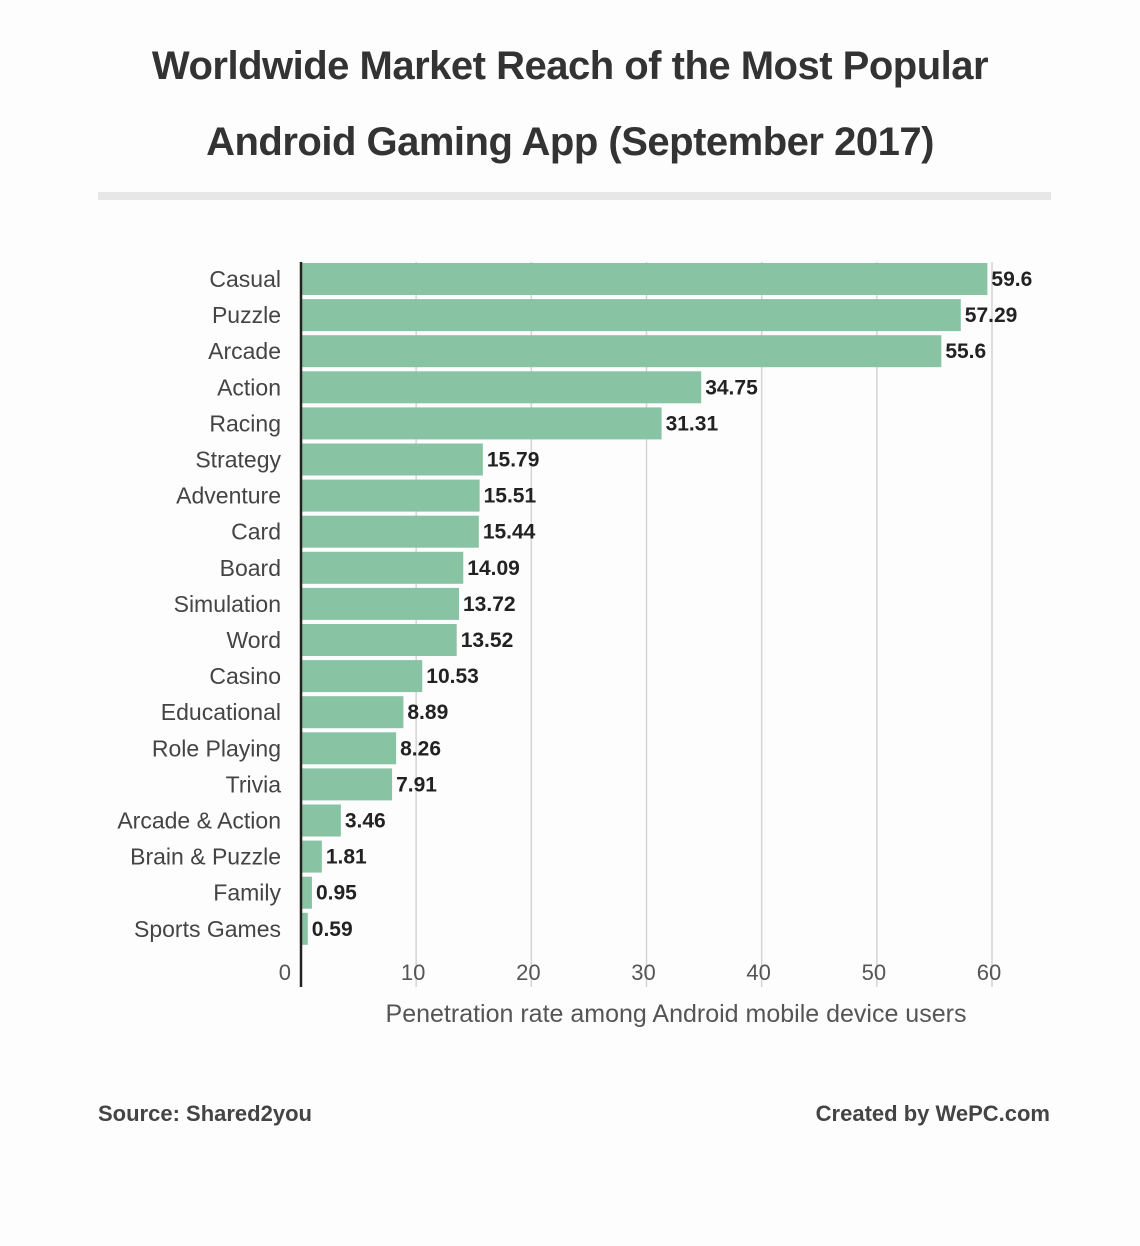 The width and height of the screenshot is (1140, 1246). Describe the element at coordinates (238, 460) in the screenshot. I see `category-label: Strategy` at that location.